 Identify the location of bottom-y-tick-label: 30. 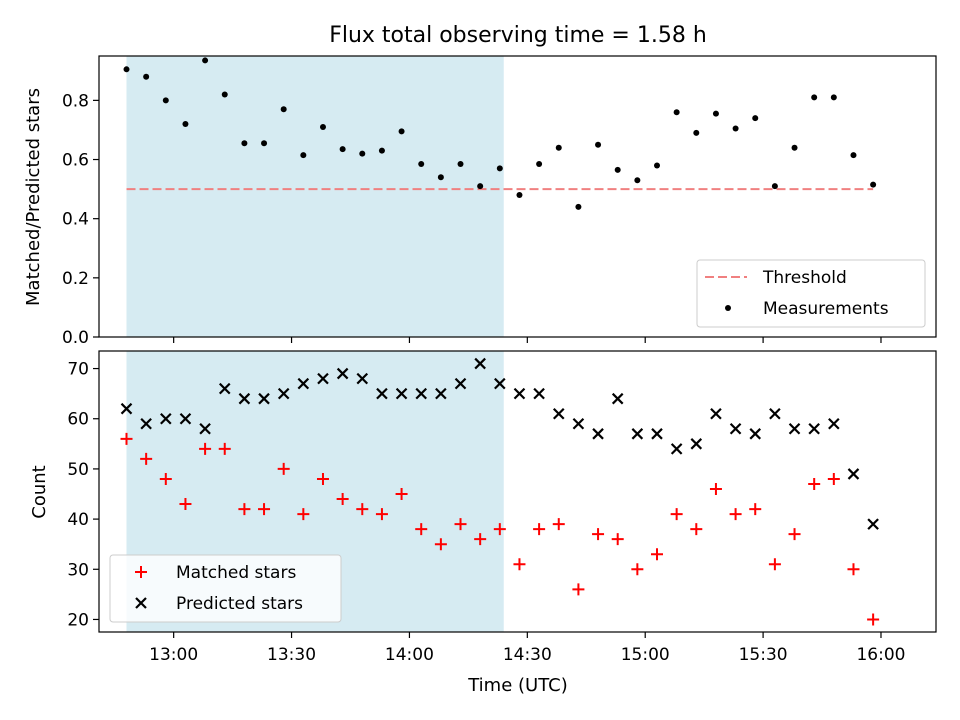
(78, 570).